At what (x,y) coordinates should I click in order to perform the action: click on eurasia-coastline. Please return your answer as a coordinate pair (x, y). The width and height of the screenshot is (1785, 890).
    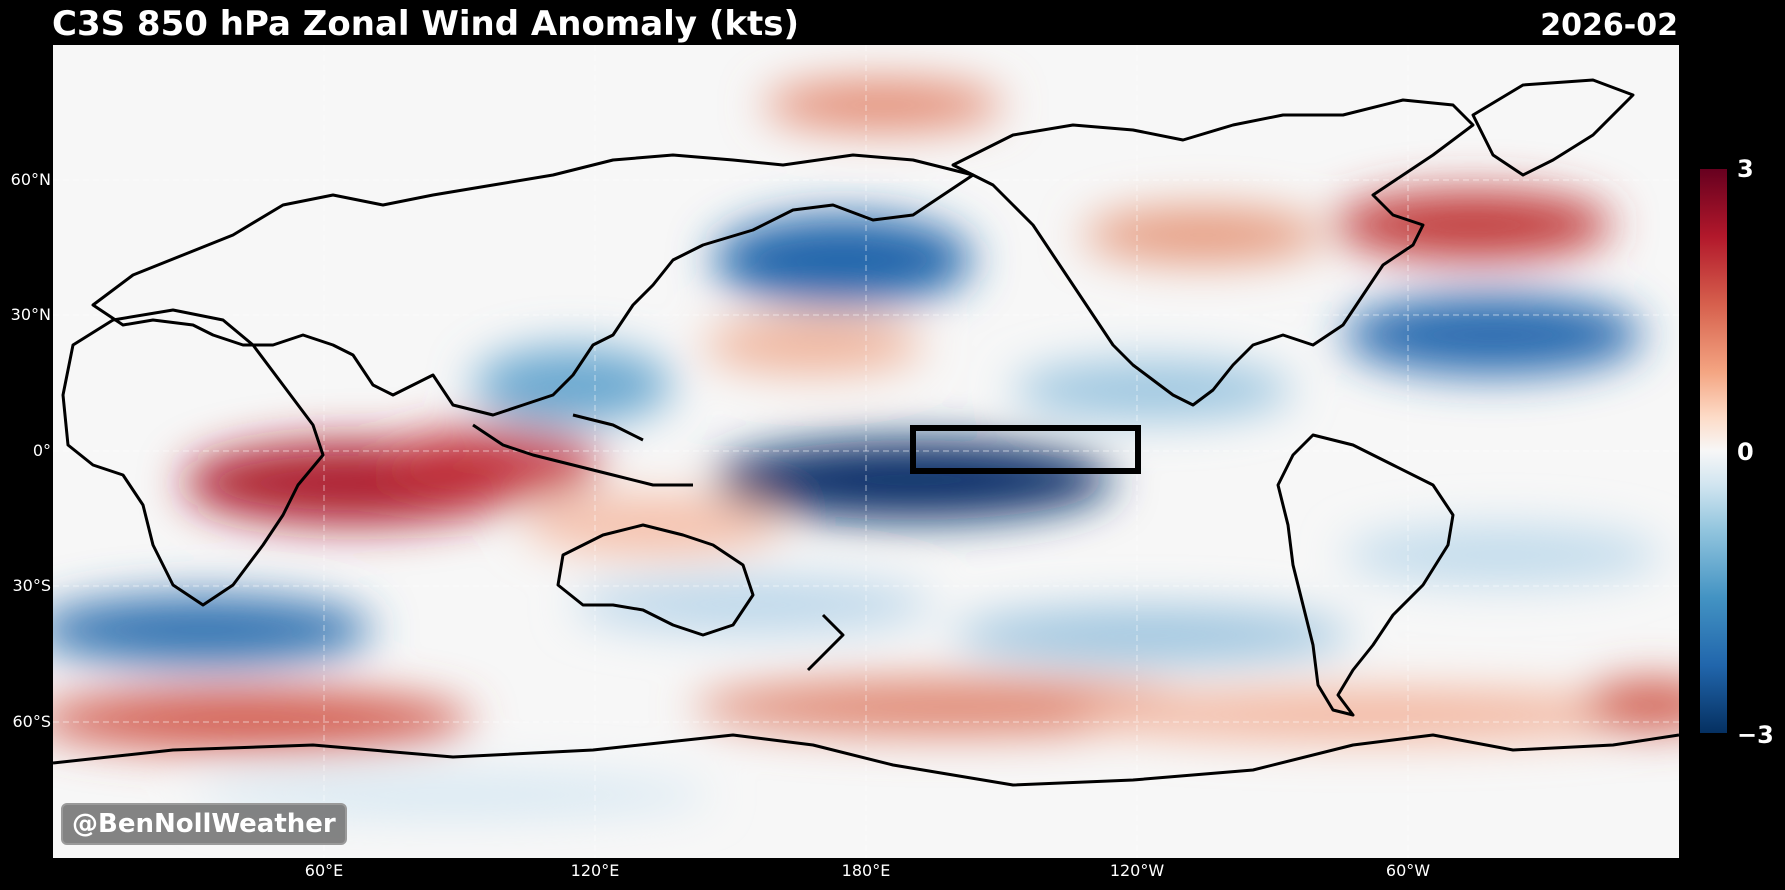
    Looking at the image, I should click on (533, 285).